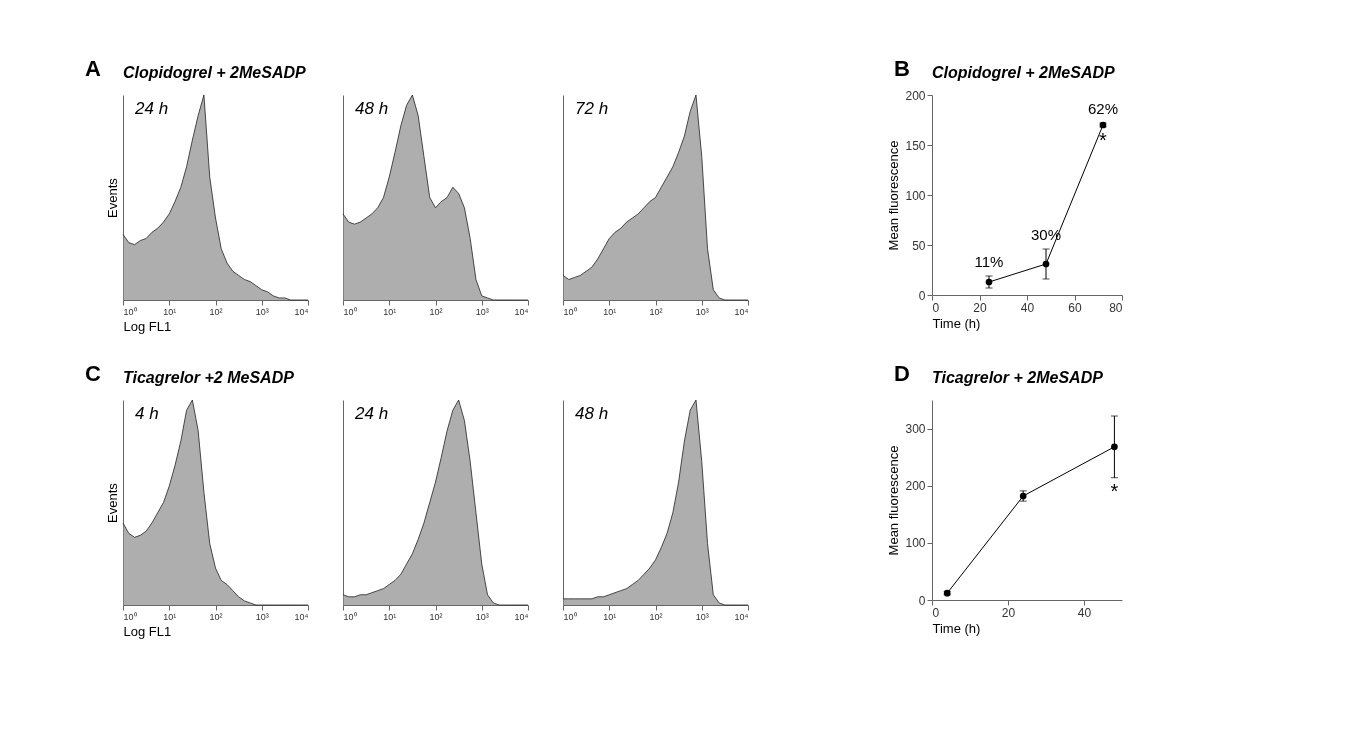 The height and width of the screenshot is (738, 1364). I want to click on text: B, so click(902, 68).